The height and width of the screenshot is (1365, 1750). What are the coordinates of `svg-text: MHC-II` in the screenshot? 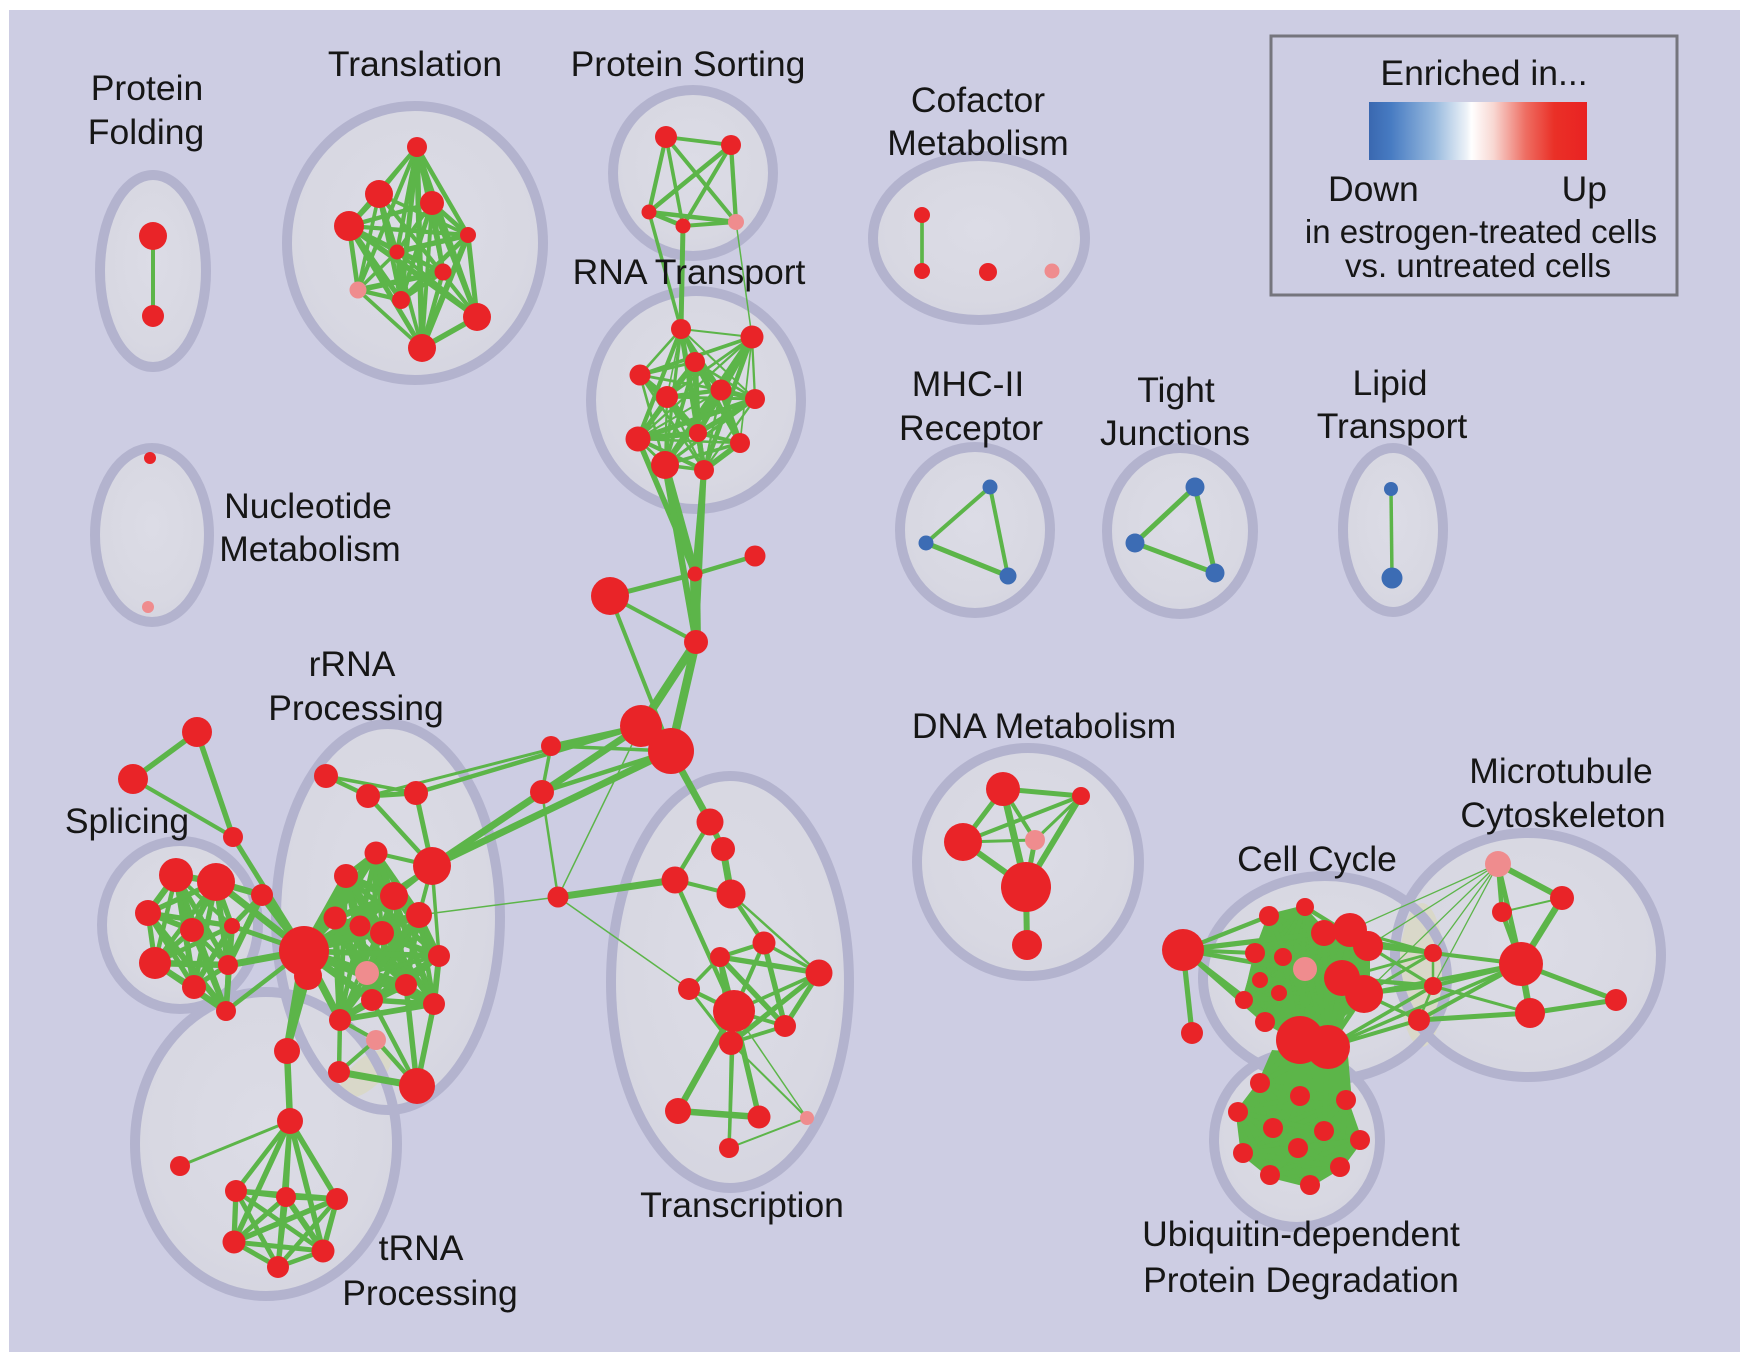 It's located at (968, 384).